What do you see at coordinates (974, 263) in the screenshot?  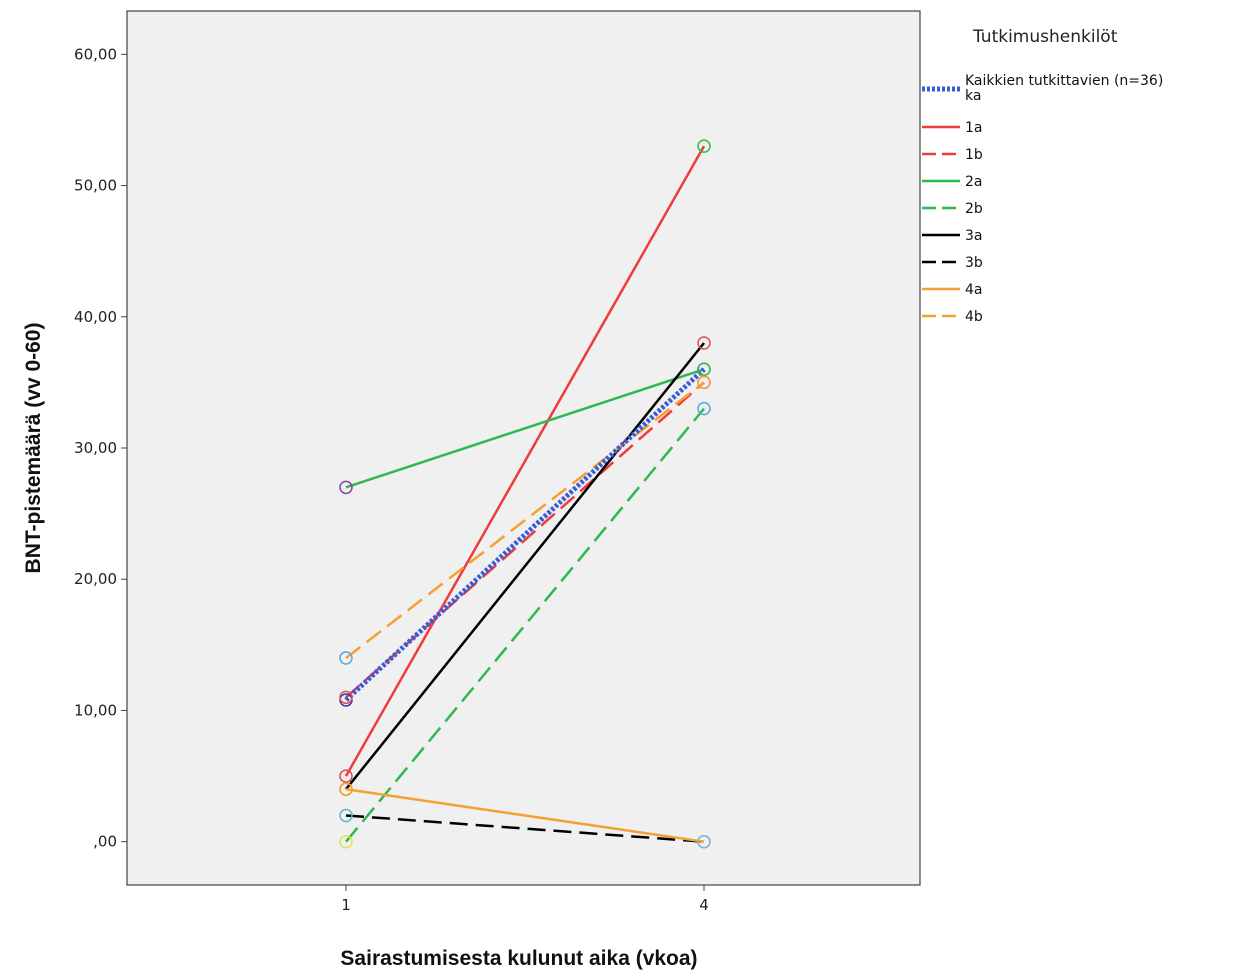 I see `legend-label: 3b` at bounding box center [974, 263].